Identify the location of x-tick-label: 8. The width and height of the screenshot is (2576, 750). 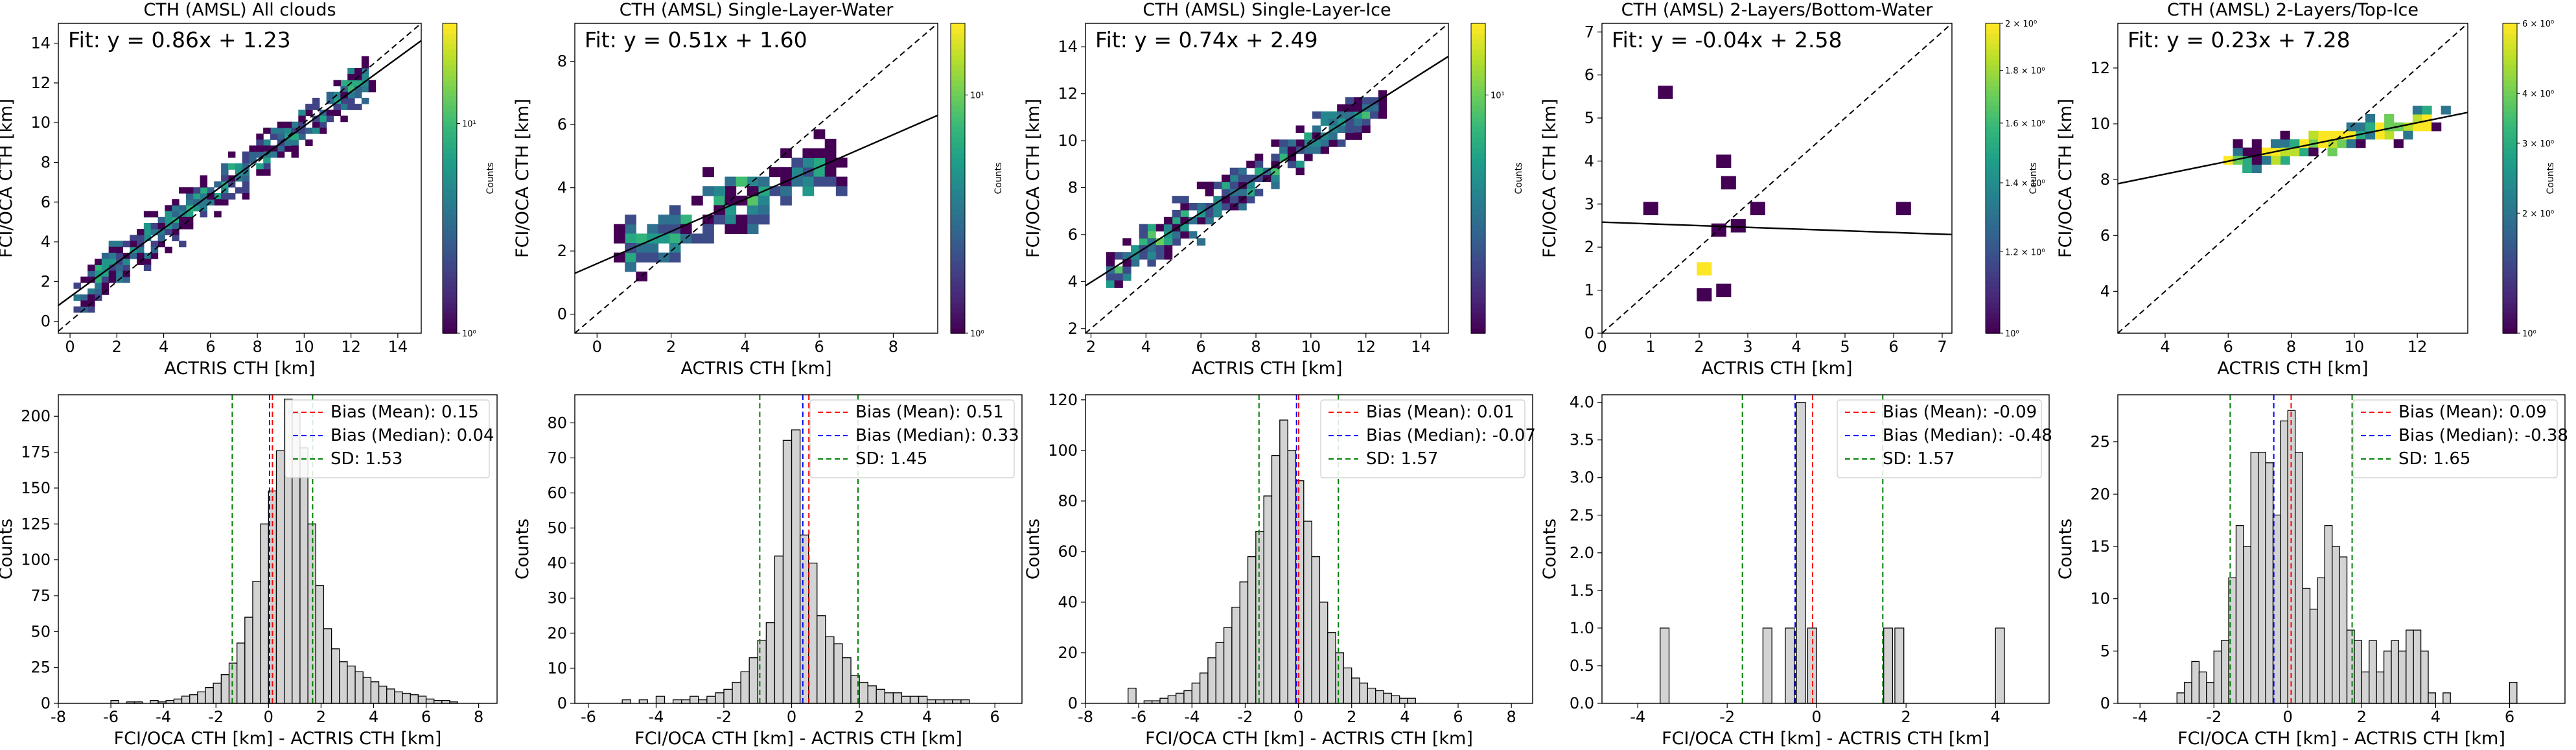
(1512, 717).